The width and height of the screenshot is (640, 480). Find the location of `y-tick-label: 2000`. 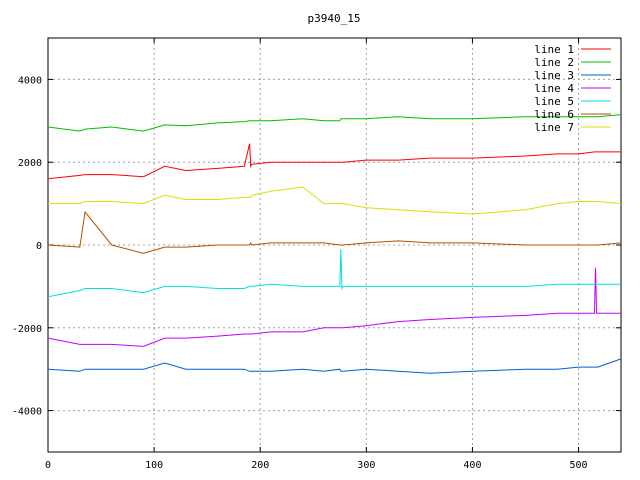

y-tick-label: 2000 is located at coordinates (30, 163).